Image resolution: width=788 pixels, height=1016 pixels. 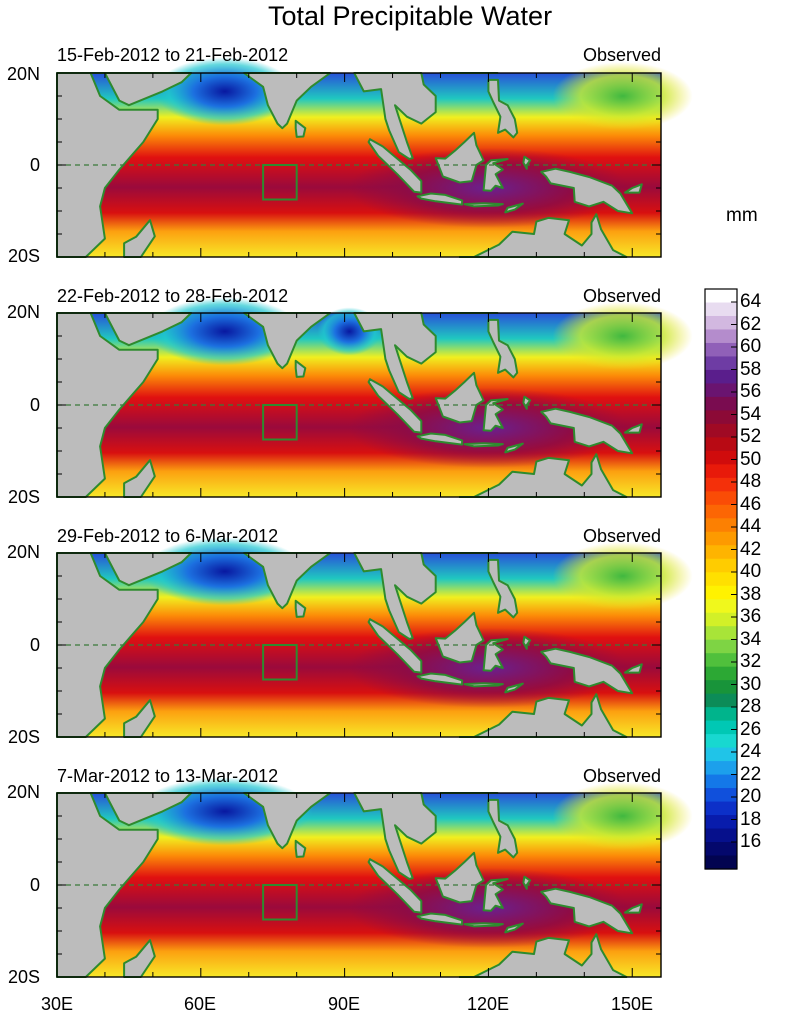 What do you see at coordinates (751, 796) in the screenshot?
I see `colorbar-label: 20` at bounding box center [751, 796].